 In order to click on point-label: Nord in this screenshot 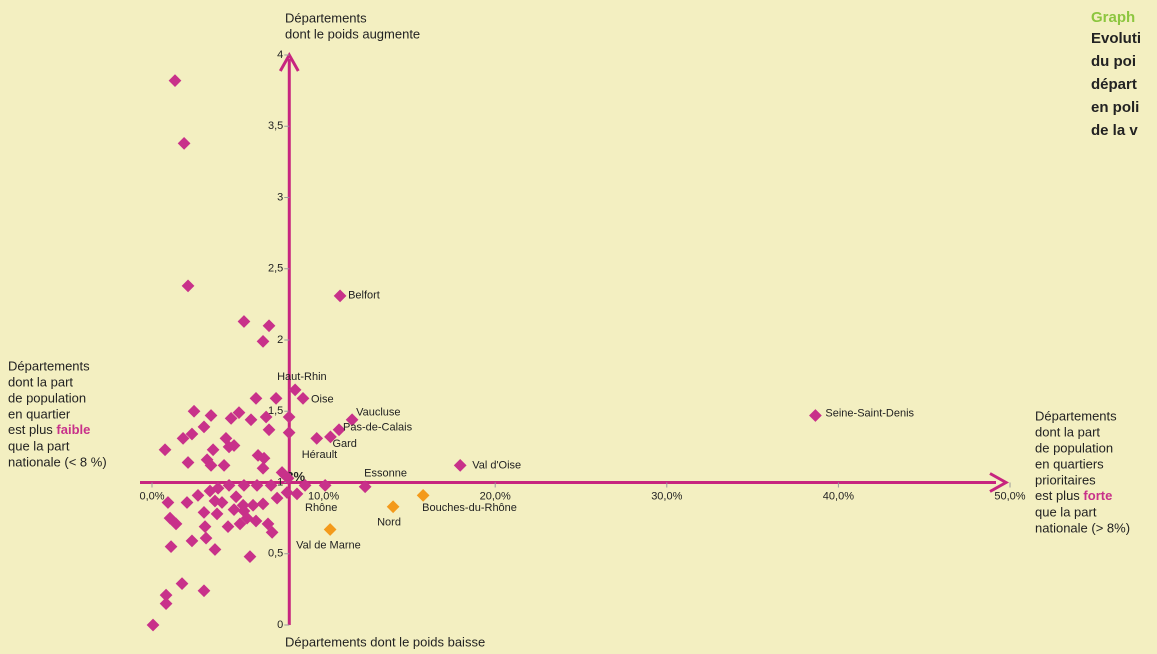, I will do `click(389, 523)`.